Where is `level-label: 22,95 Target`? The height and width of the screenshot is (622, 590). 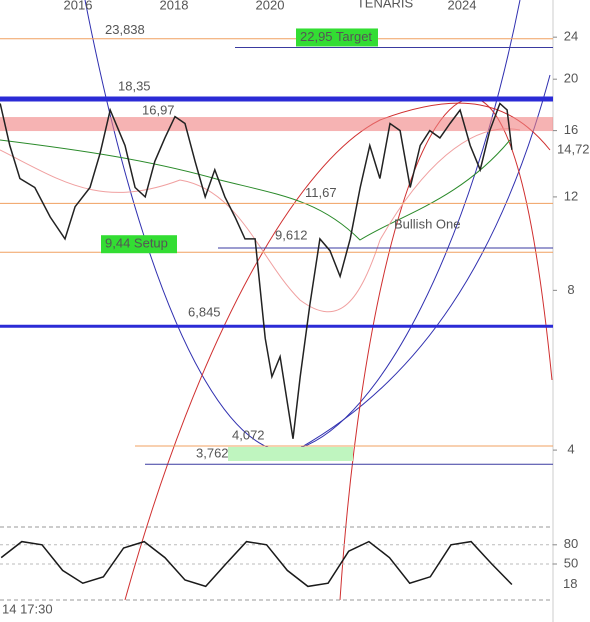 level-label: 22,95 Target is located at coordinates (336, 36).